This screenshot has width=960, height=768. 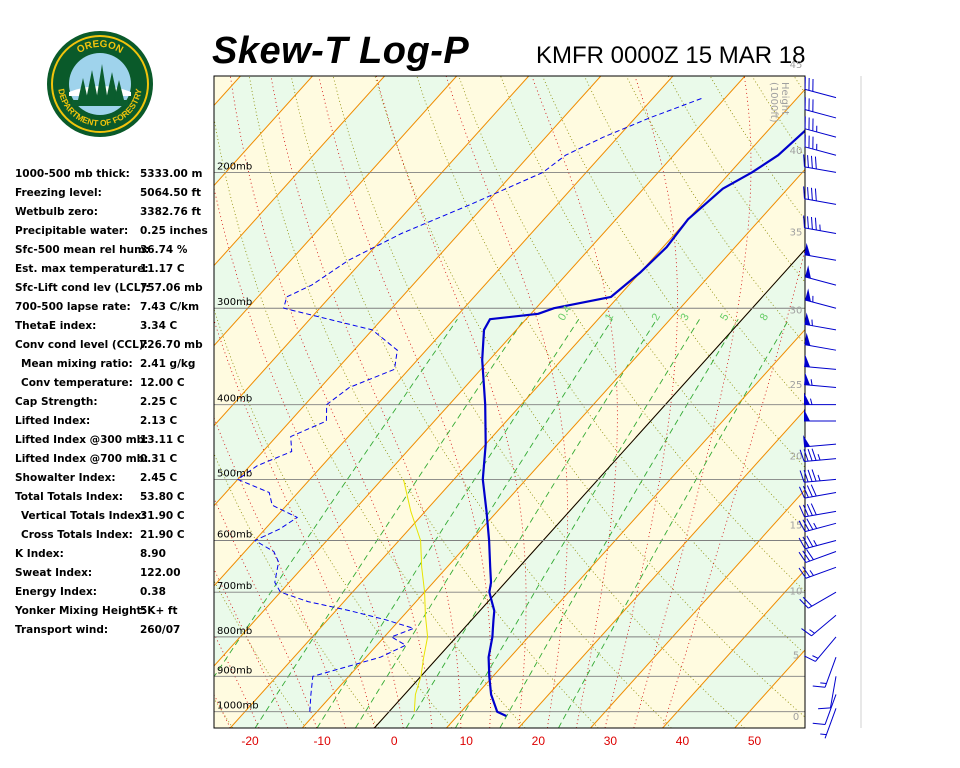 I want to click on index-label: Yonker Mixing Height:, so click(x=80, y=611).